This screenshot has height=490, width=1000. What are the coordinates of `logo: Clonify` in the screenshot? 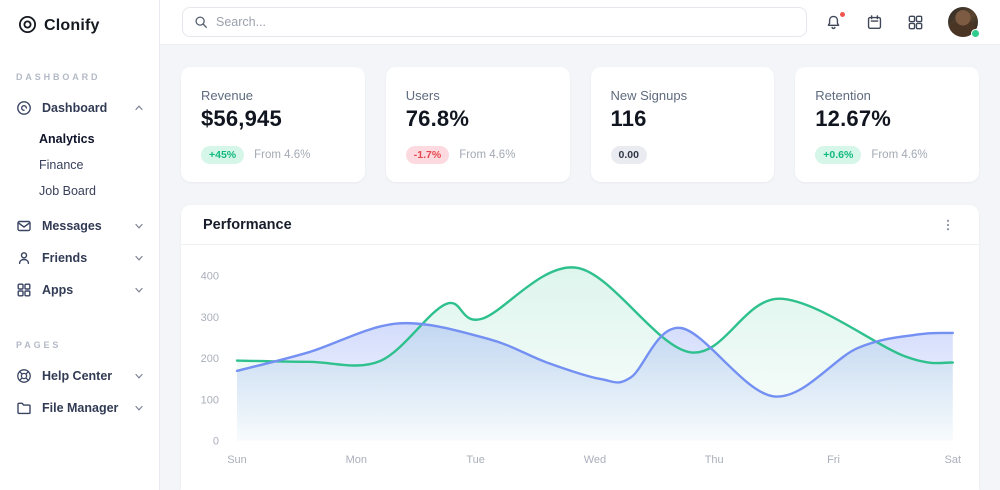 It's located at (79, 26).